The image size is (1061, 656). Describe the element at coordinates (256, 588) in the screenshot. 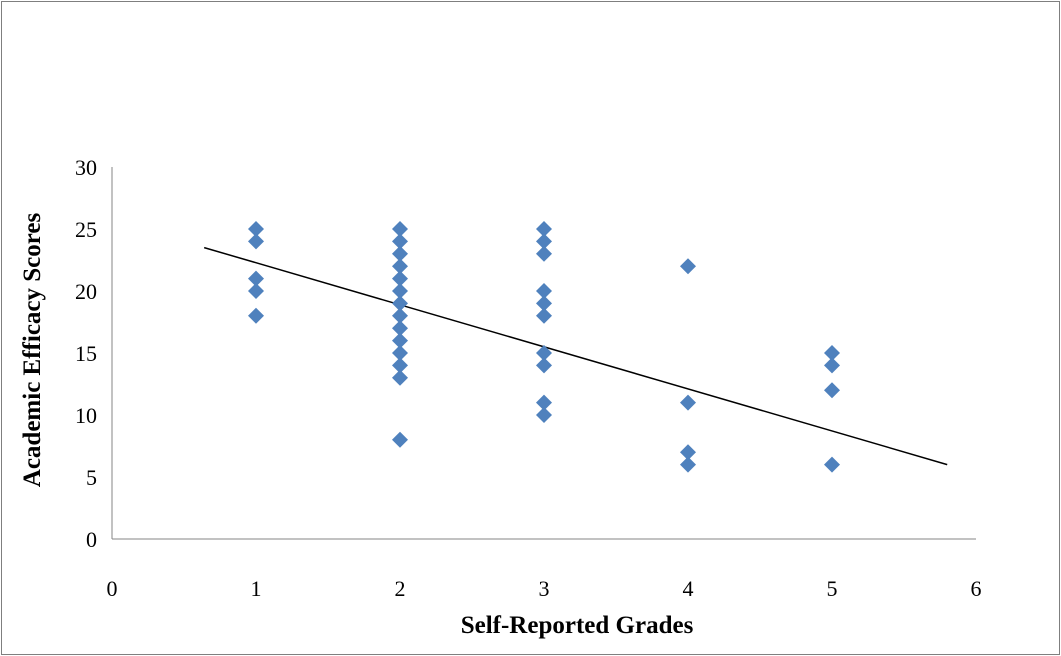

I see `x-tick-label: 1` at that location.